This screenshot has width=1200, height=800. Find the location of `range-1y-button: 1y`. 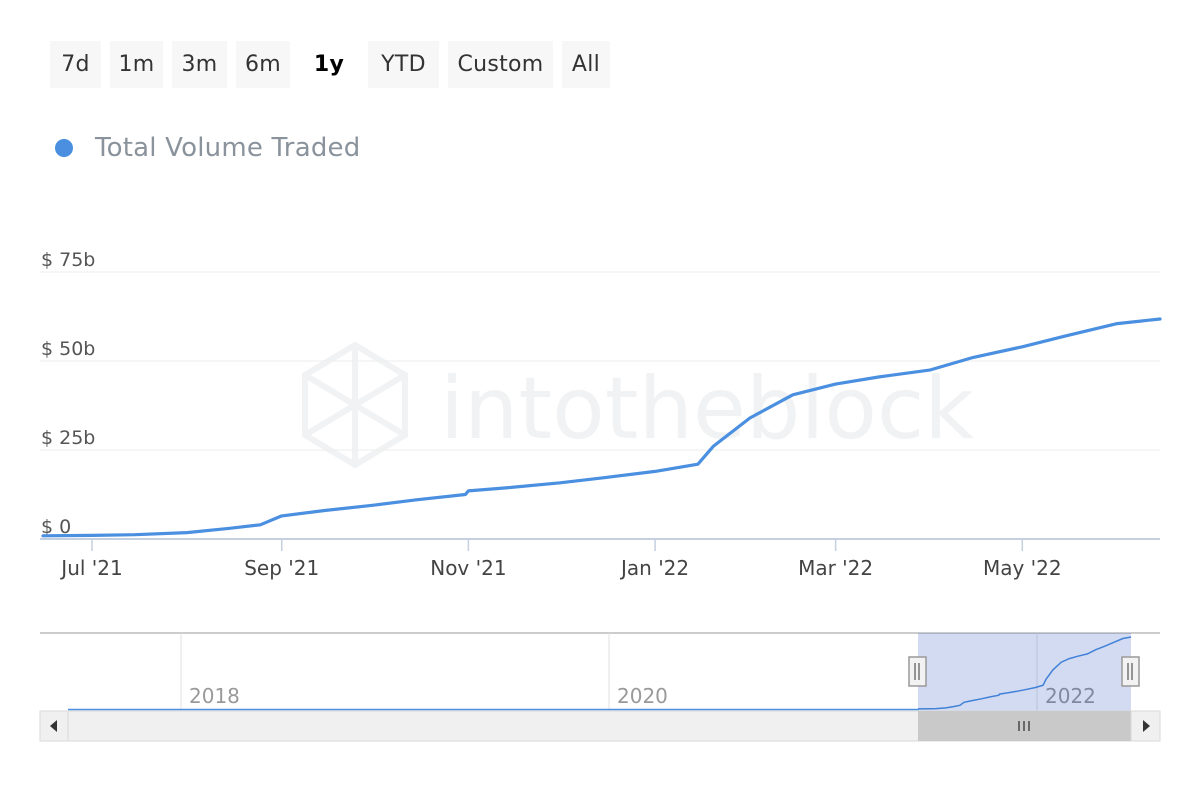

range-1y-button: 1y is located at coordinates (329, 64).